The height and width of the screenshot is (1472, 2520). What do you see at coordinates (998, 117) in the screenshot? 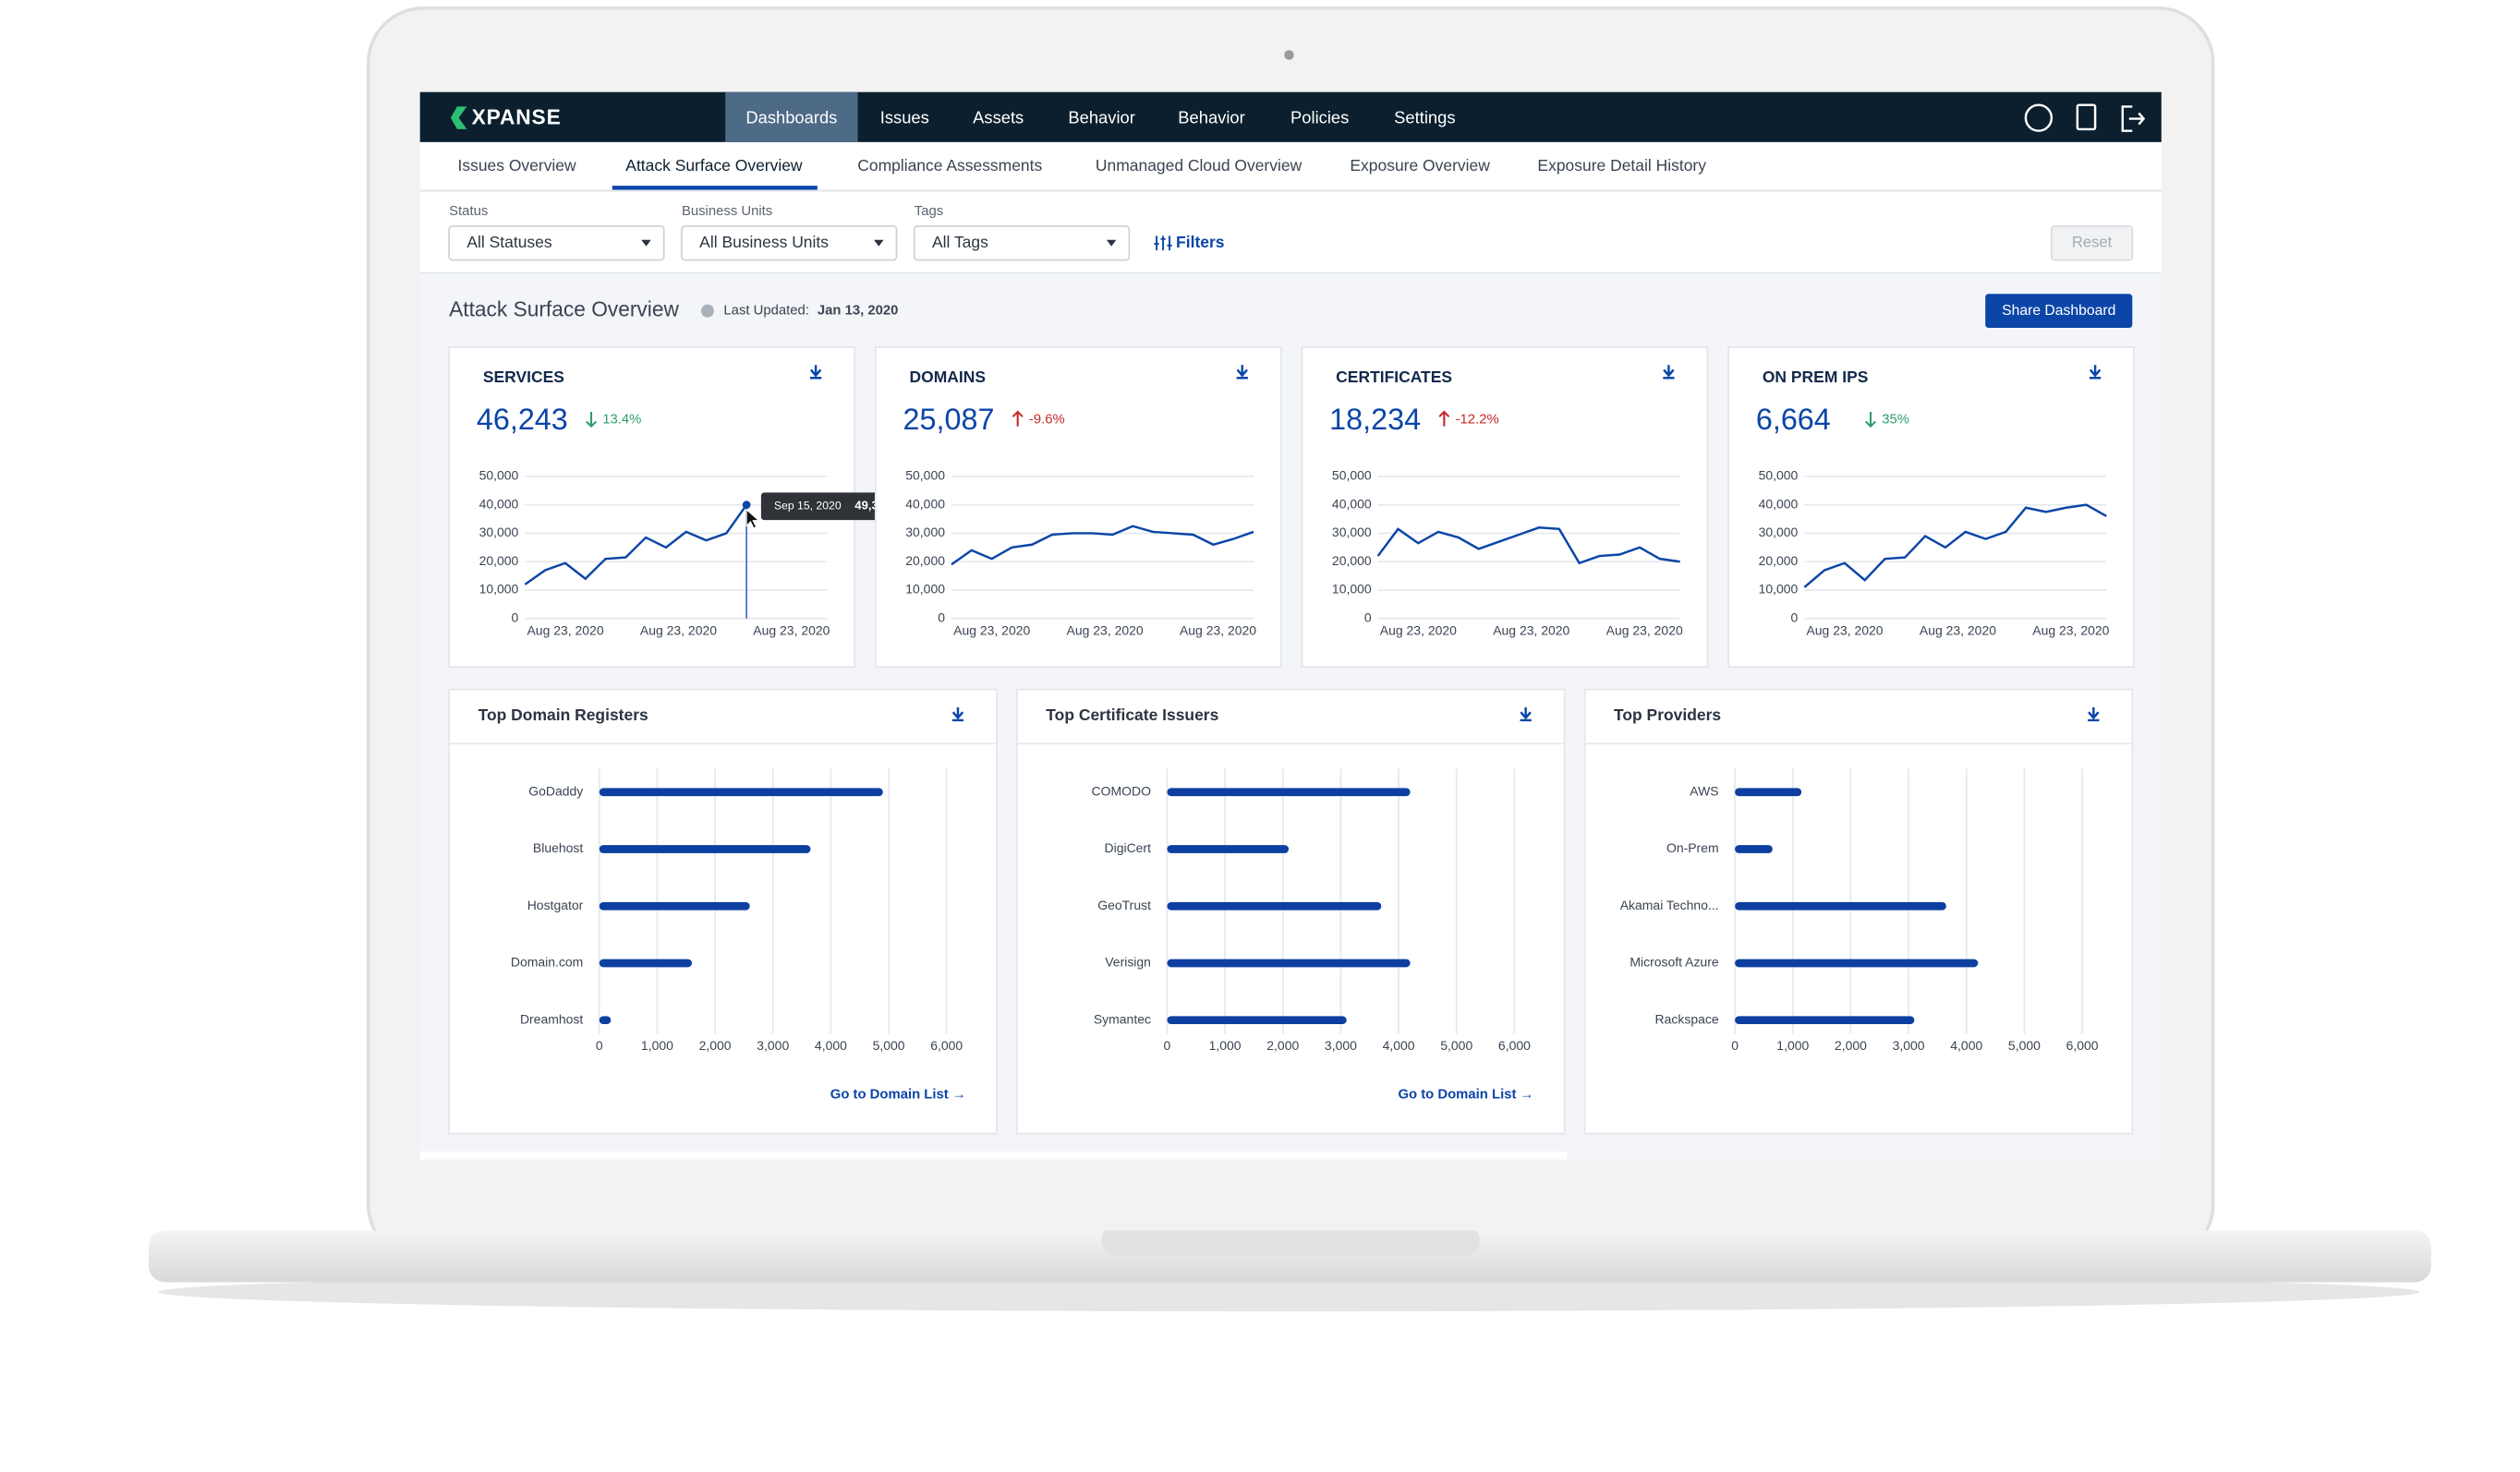
I see `nav-item: Assets` at bounding box center [998, 117].